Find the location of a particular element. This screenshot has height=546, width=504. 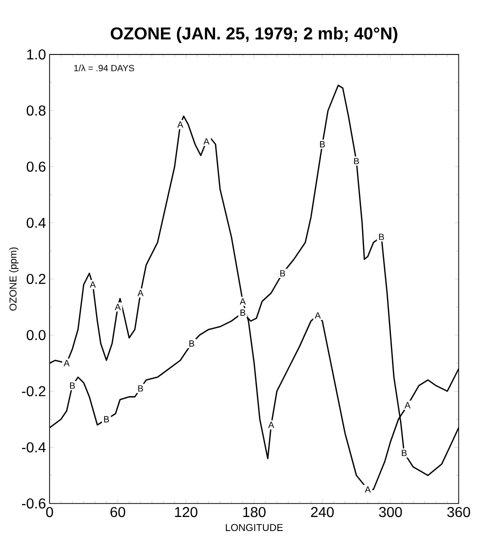

y-tick-label: 0.2 is located at coordinates (36, 279).